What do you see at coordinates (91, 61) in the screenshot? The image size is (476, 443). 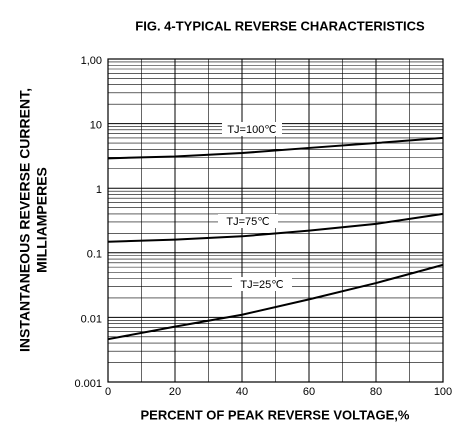 I see `y-tick-label: 1,00` at bounding box center [91, 61].